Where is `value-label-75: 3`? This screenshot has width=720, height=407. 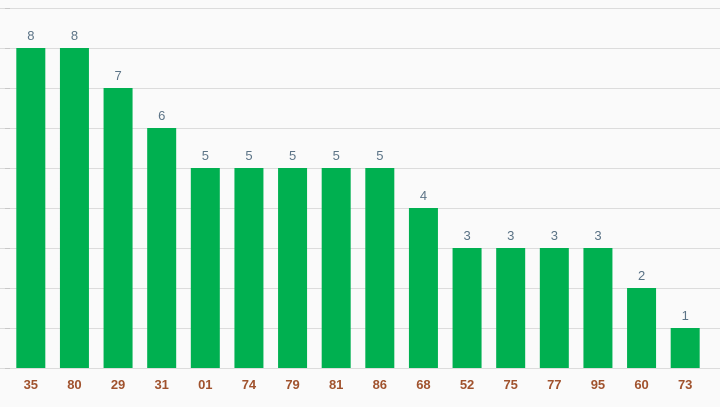
value-label-75: 3 is located at coordinates (510, 235).